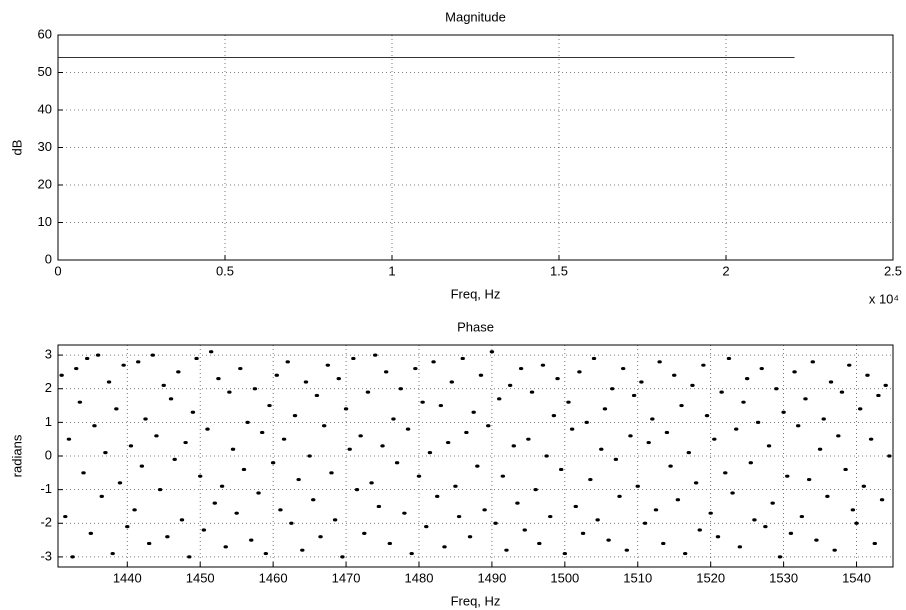 This screenshot has height=610, width=906. I want to click on y-tick-label: 2, so click(48, 387).